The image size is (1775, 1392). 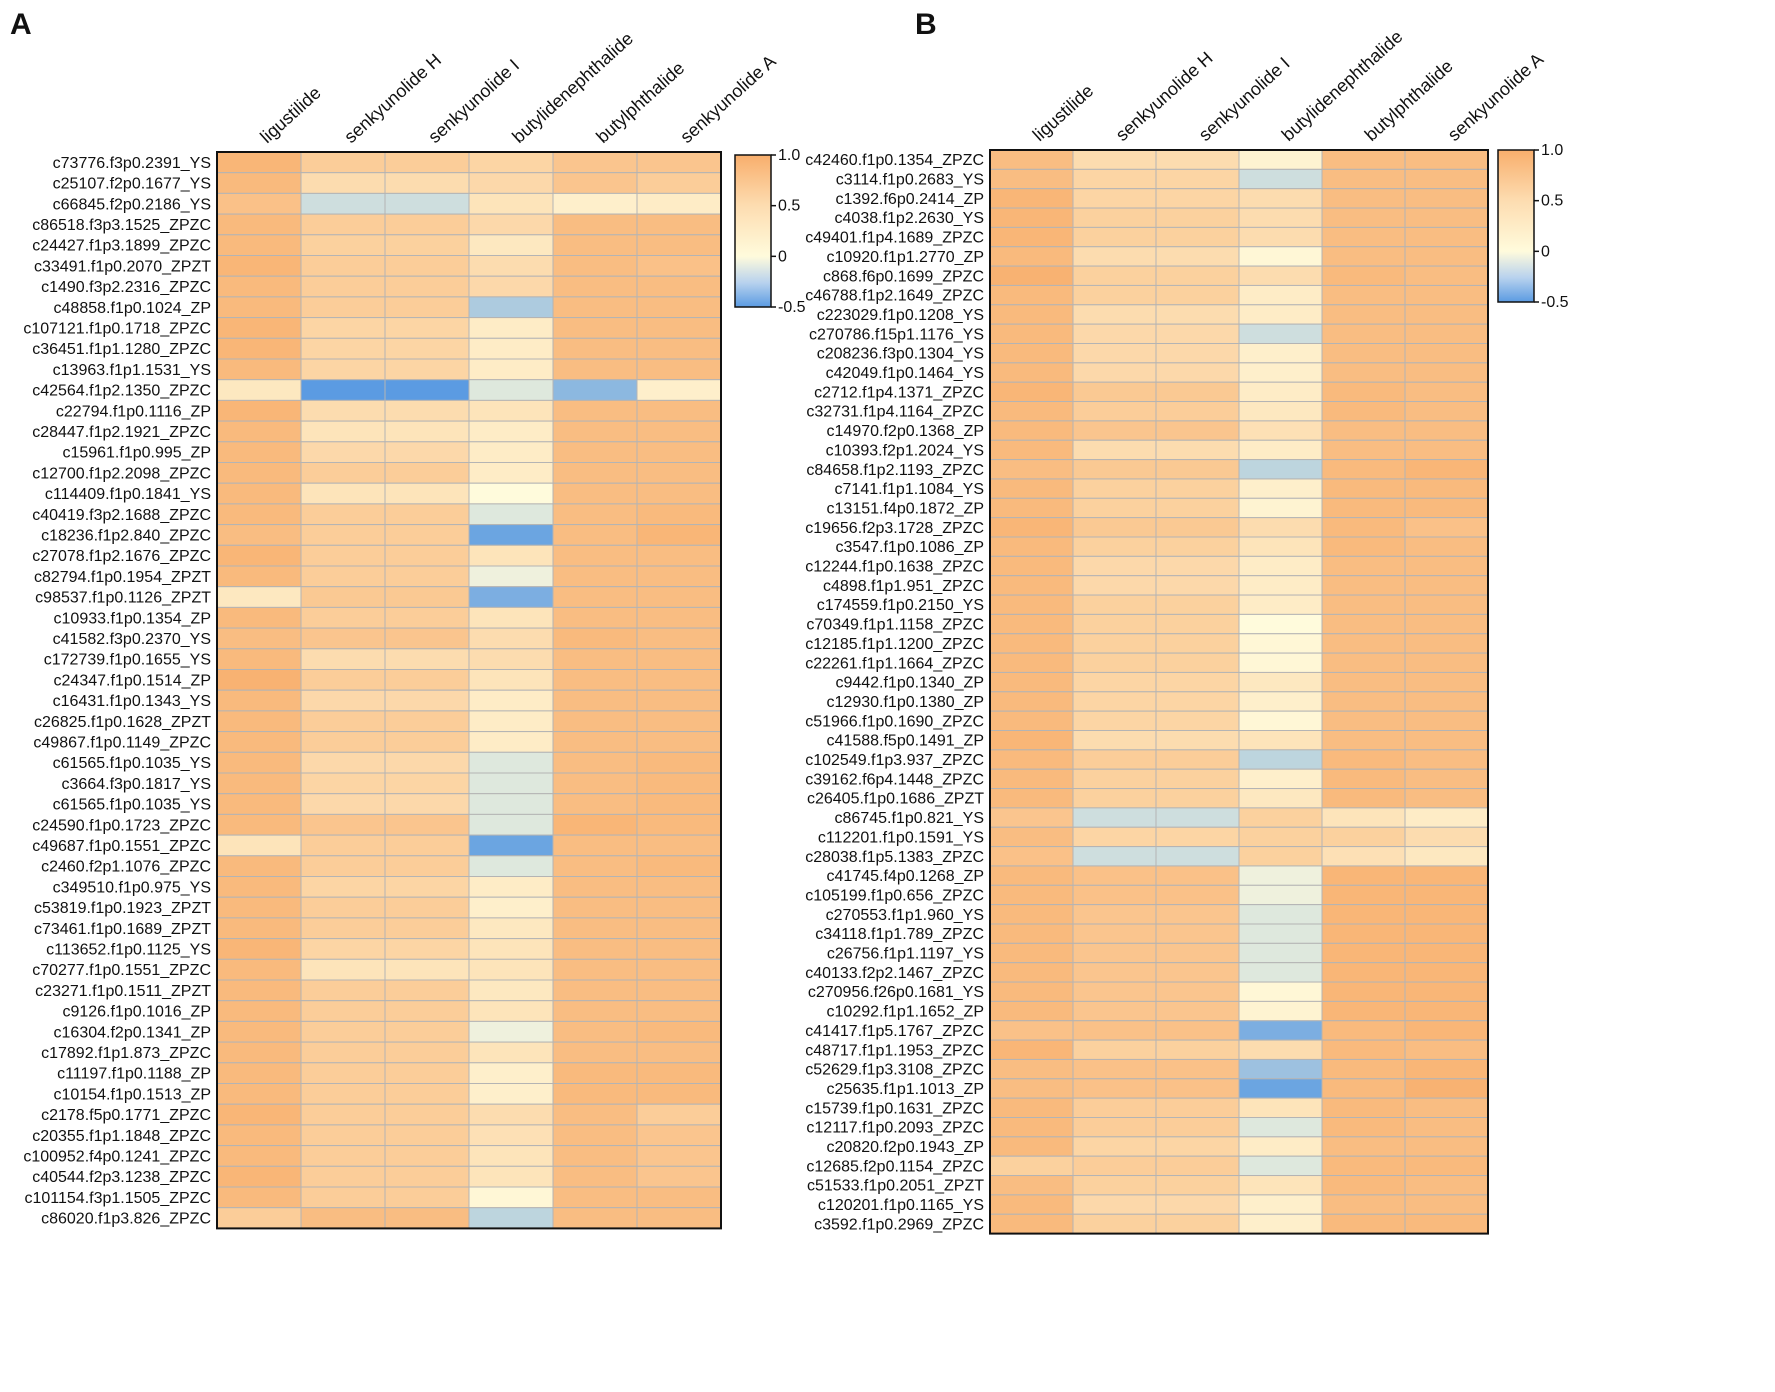 What do you see at coordinates (905, 1012) in the screenshot?
I see `row-label: c10292.f1p1.1652_ZP` at bounding box center [905, 1012].